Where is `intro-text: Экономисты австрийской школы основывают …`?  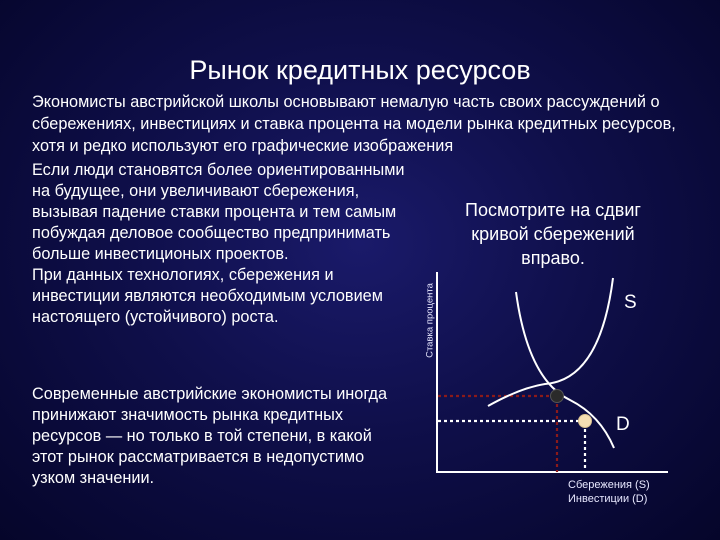
intro-text: Экономисты австрийской школы основывают … is located at coordinates (354, 124).